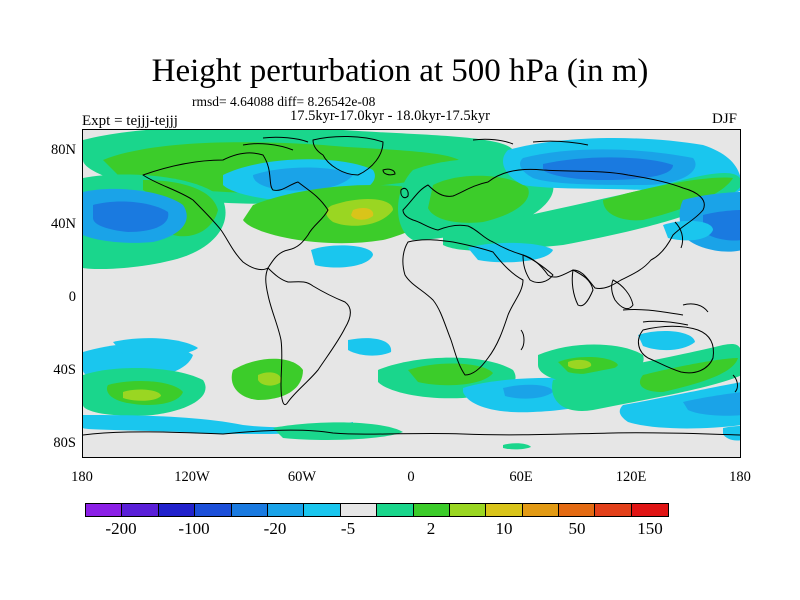 The image size is (800, 600). What do you see at coordinates (63, 150) in the screenshot?
I see `lat-label-80n: 80N` at bounding box center [63, 150].